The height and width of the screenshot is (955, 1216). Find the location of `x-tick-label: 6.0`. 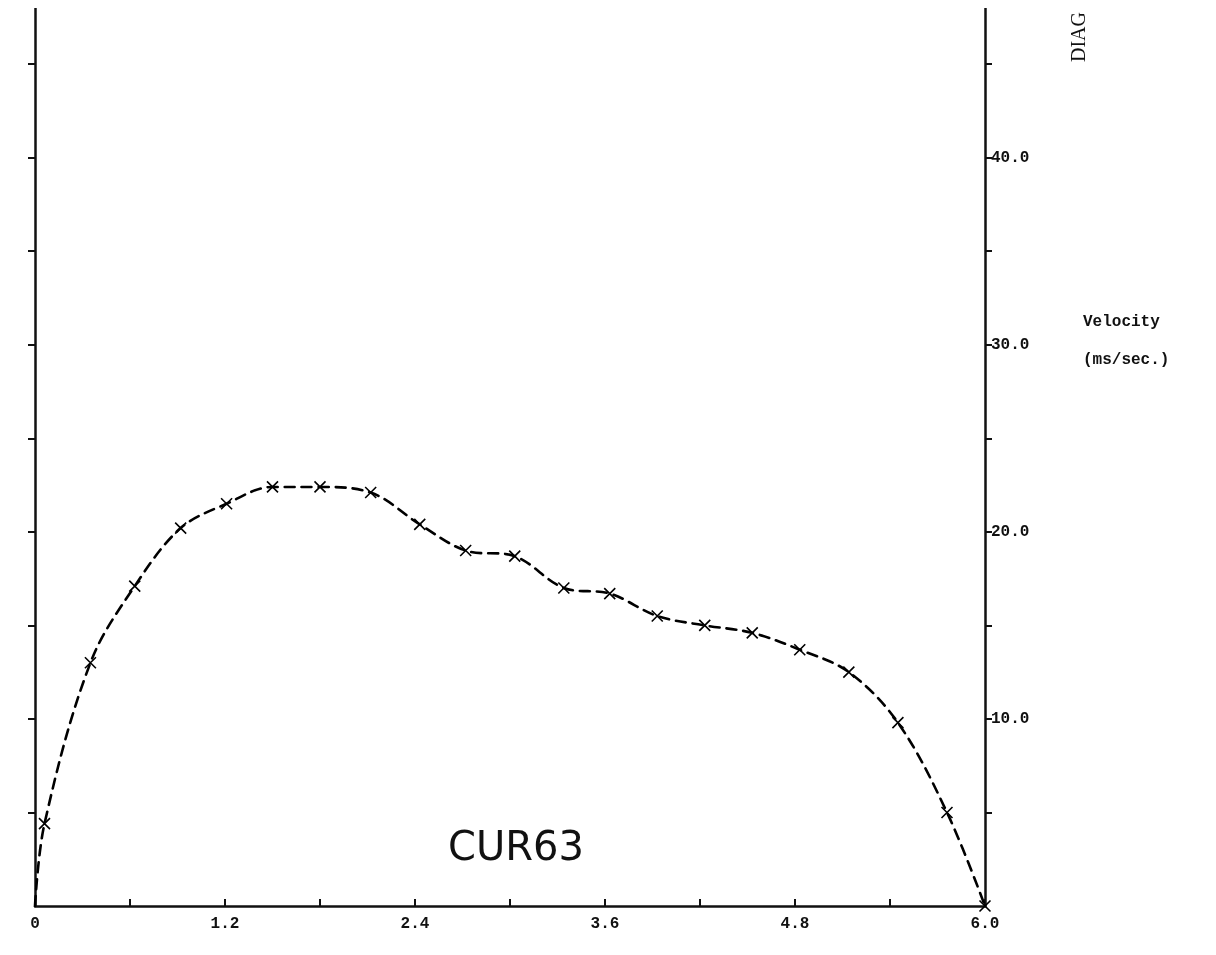

x-tick-label: 6.0 is located at coordinates (985, 924).